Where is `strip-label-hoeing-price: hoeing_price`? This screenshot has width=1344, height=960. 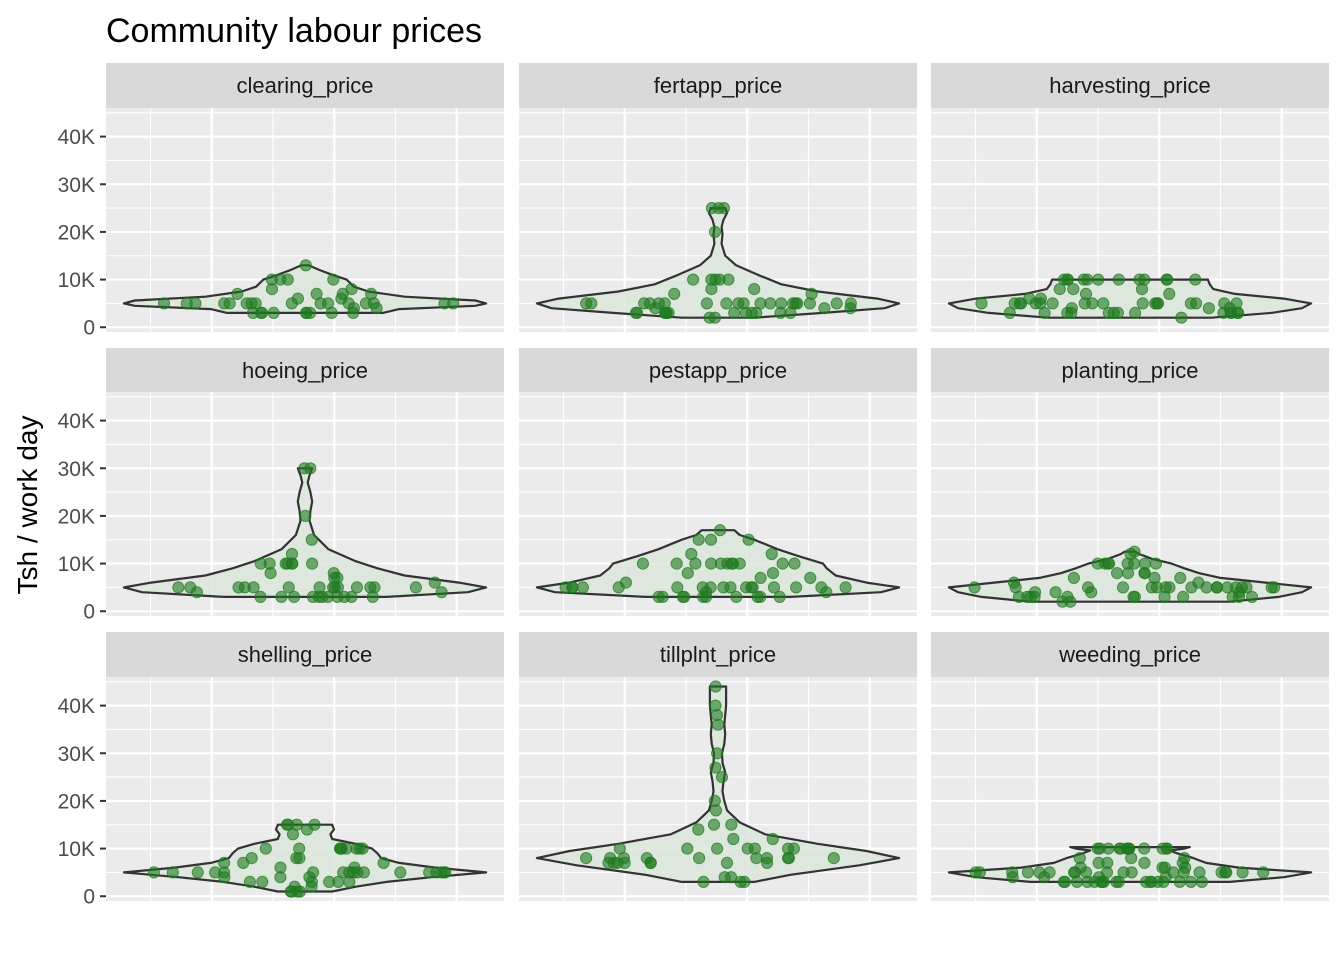
strip-label-hoeing-price: hoeing_price is located at coordinates (305, 370).